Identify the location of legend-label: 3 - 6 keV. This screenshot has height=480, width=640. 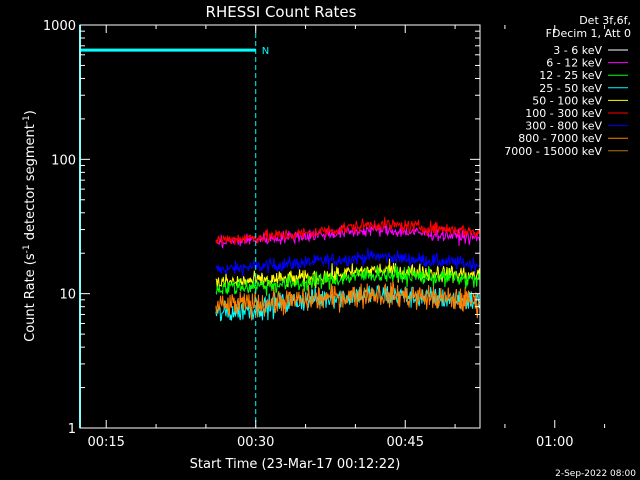
(577, 50).